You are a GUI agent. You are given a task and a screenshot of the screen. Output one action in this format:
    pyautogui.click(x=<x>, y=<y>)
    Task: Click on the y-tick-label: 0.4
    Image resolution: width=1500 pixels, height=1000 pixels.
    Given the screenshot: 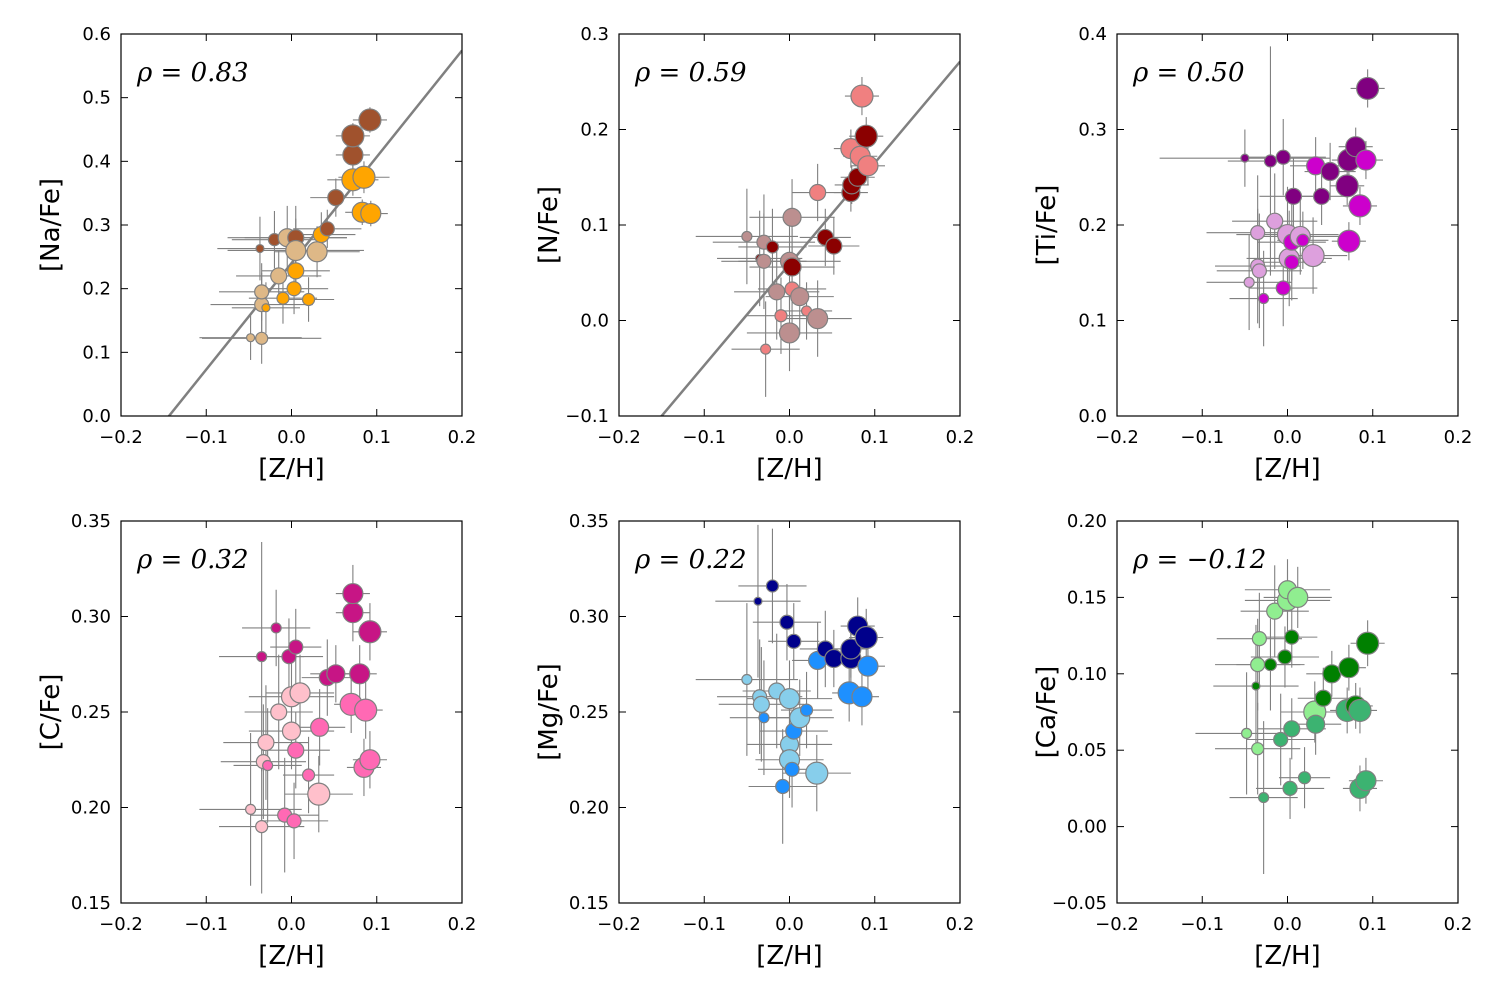 What is the action you would take?
    pyautogui.click(x=96, y=161)
    